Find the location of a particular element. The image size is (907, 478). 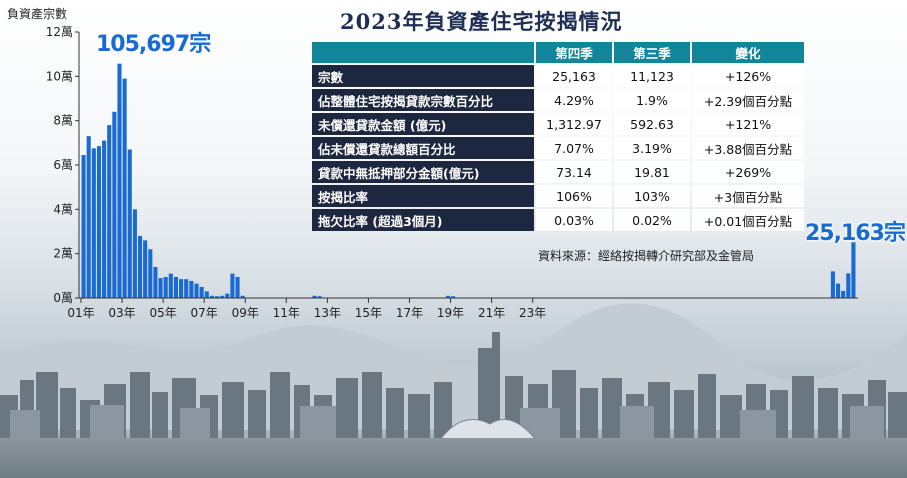

y-tick-label: 12萬 is located at coordinates (59, 32).